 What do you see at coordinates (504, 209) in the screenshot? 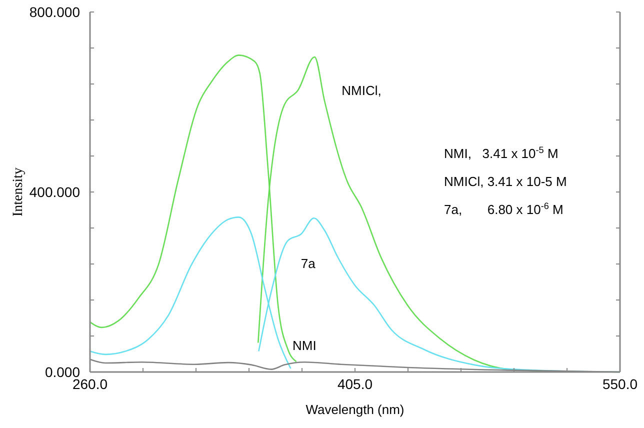
I see `annotation: 7a, 6.80 x 10$^{-6}$ M` at bounding box center [504, 209].